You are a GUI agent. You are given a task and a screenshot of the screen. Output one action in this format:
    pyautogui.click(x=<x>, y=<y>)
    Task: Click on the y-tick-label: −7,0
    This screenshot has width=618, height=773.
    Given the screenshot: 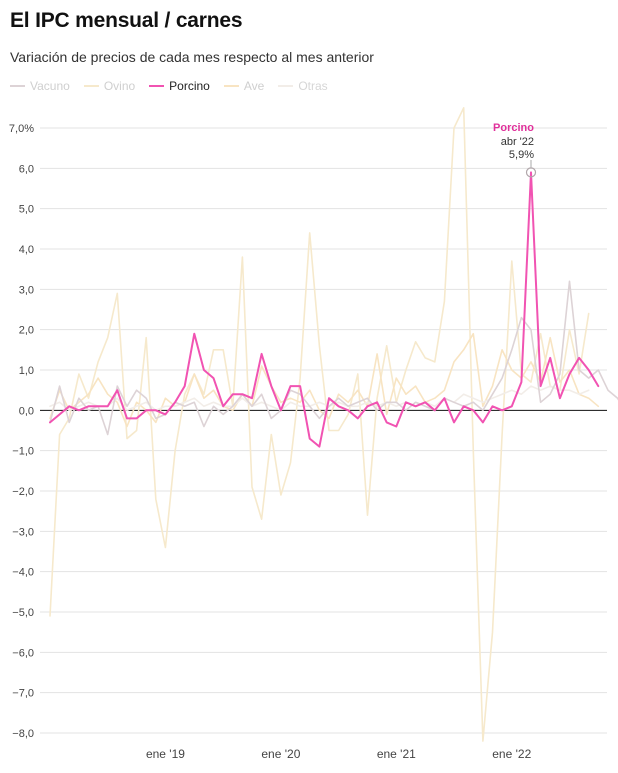 What is the action you would take?
    pyautogui.click(x=23, y=694)
    